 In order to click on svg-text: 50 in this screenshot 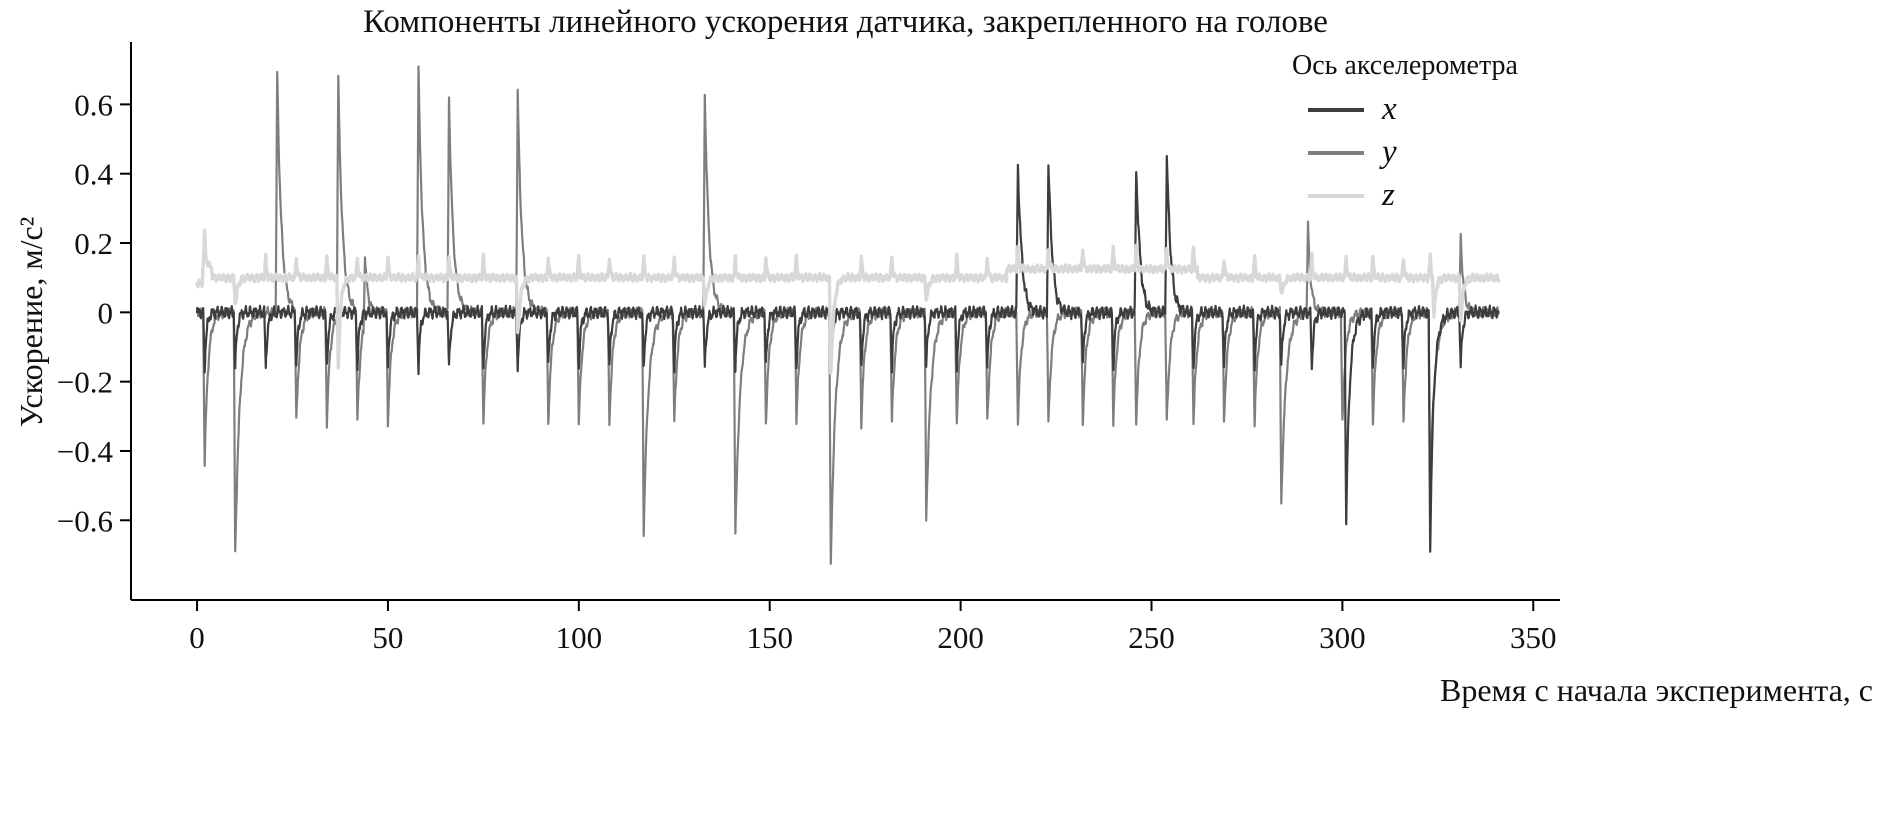, I will do `click(387, 637)`.